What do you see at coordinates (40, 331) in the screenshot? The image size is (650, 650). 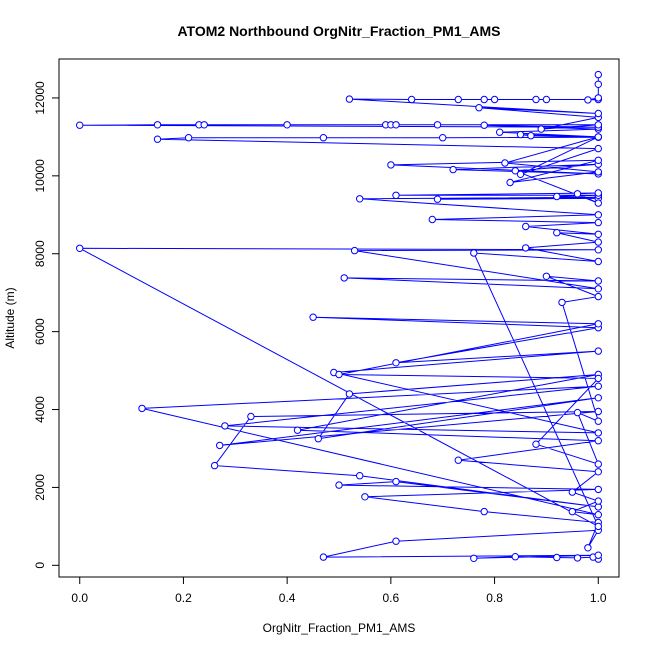 I see `y-tick-label: 6000` at bounding box center [40, 331].